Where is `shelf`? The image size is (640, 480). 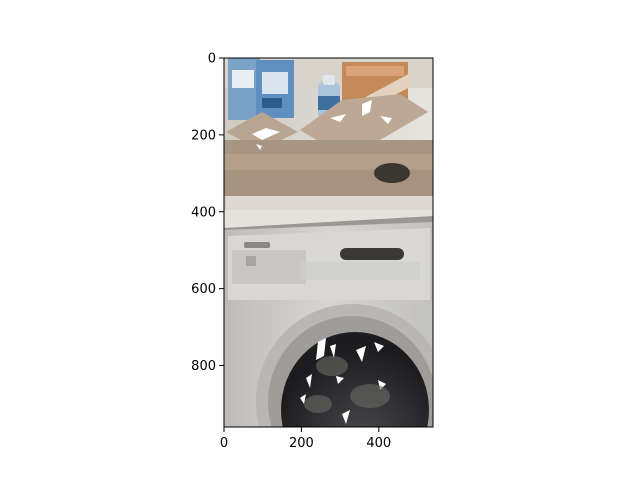 shelf is located at coordinates (328, 155).